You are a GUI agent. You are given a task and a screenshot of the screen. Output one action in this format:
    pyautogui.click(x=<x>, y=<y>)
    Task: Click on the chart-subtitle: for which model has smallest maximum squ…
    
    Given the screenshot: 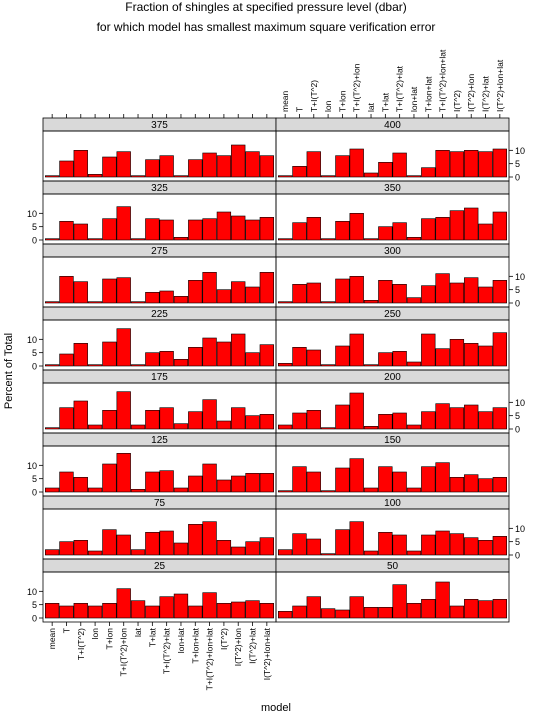 What is the action you would take?
    pyautogui.click(x=266, y=27)
    